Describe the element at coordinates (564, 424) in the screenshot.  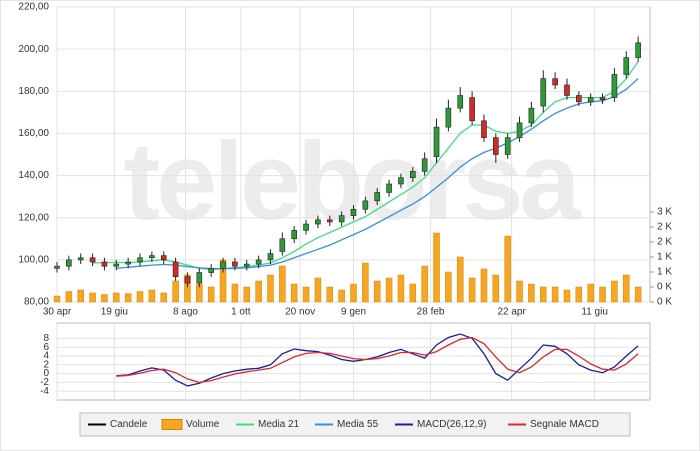
I see `legend-label: Segnale MACD` at that location.